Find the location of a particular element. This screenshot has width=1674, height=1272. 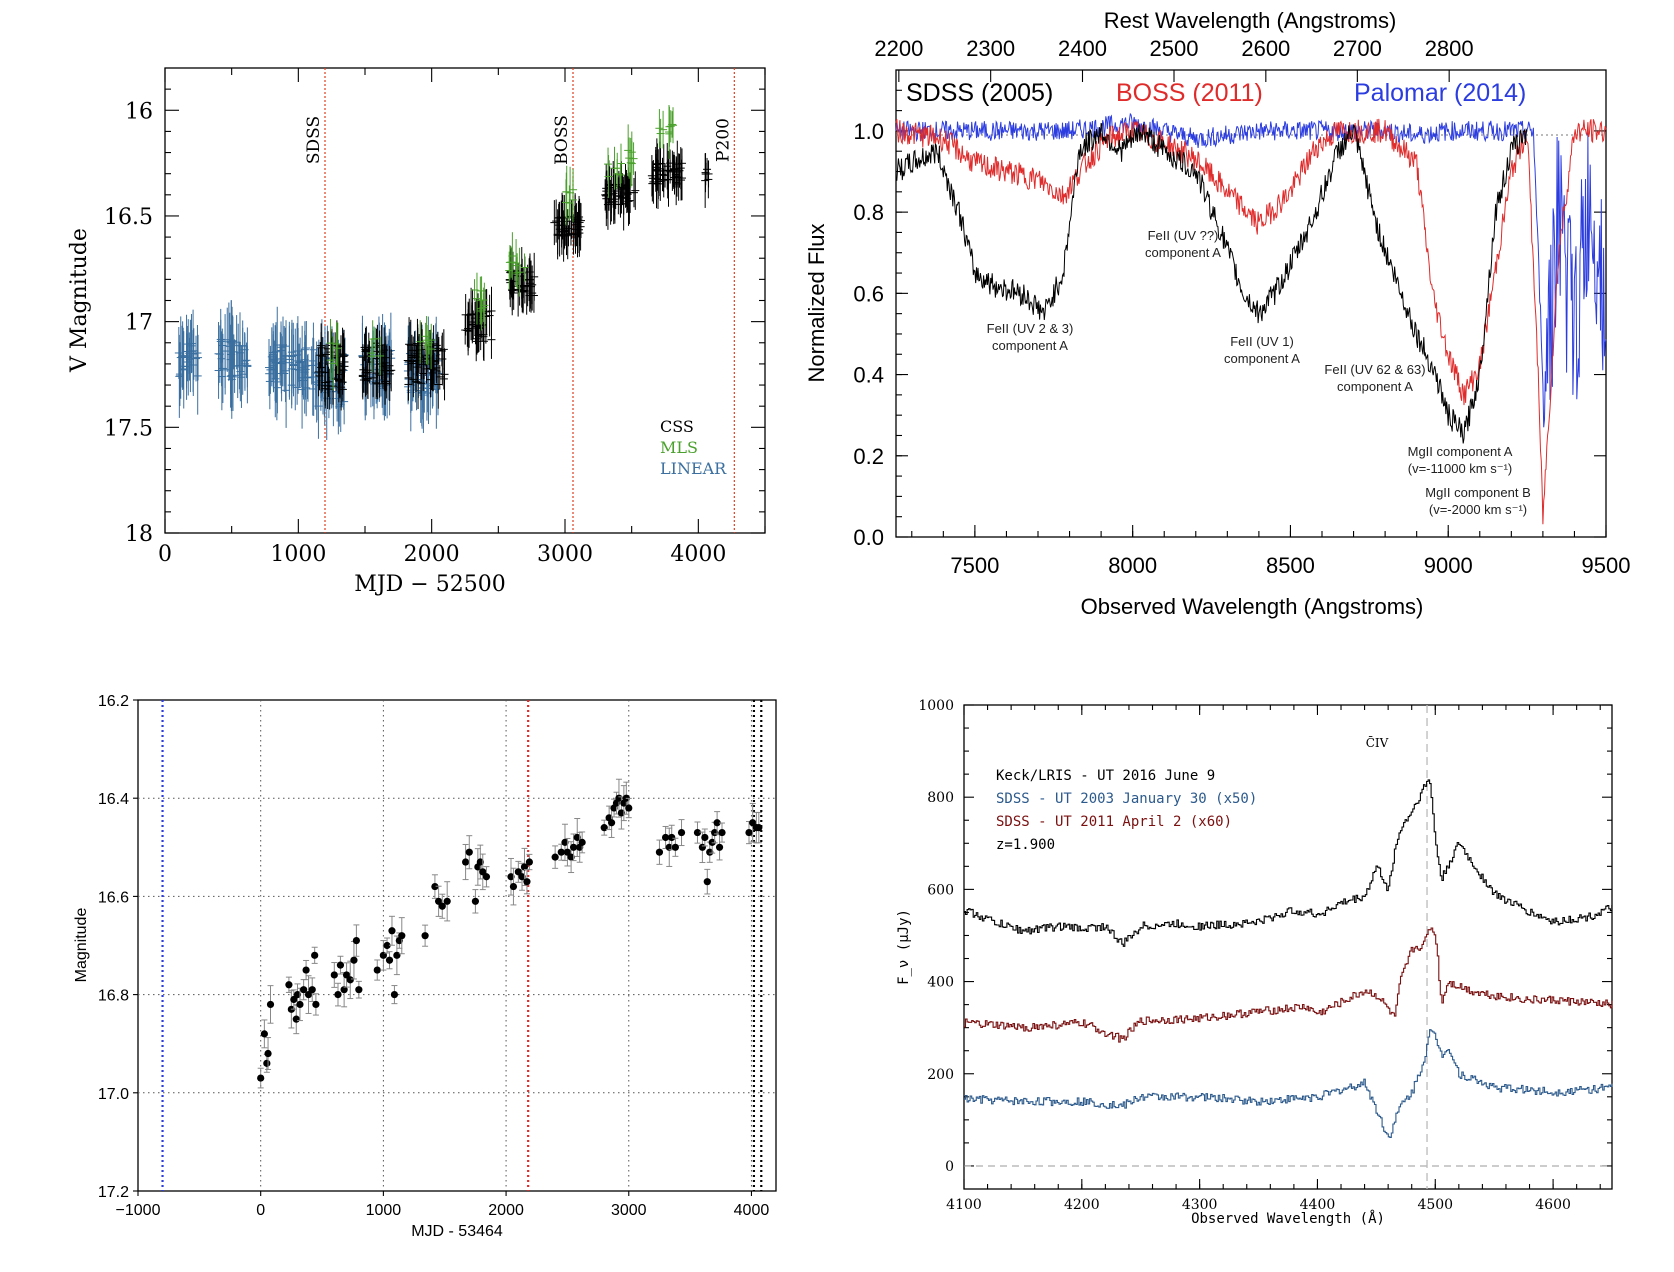

y-tick-label: 16.5 is located at coordinates (128, 217).